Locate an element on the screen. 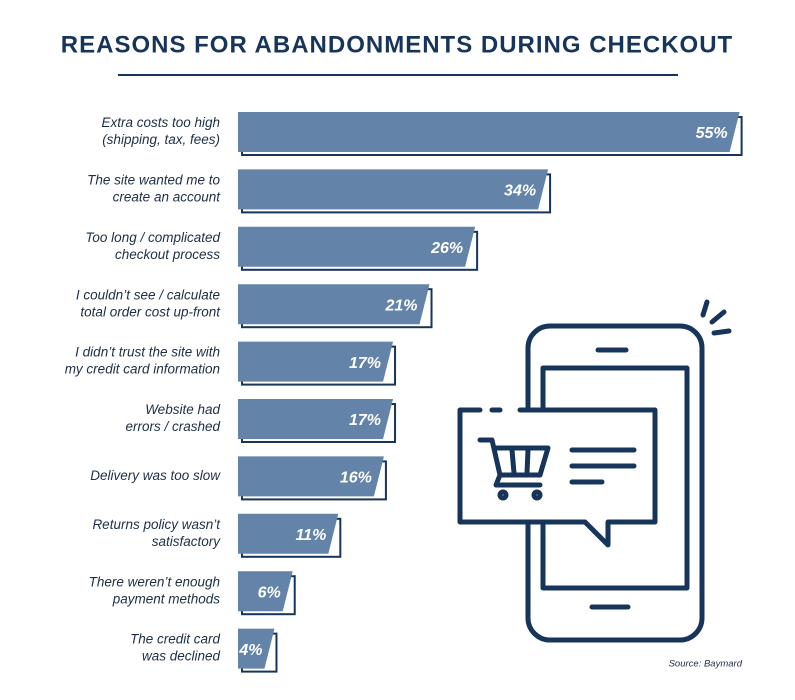 The height and width of the screenshot is (700, 795). category-label: create an account is located at coordinates (167, 196).